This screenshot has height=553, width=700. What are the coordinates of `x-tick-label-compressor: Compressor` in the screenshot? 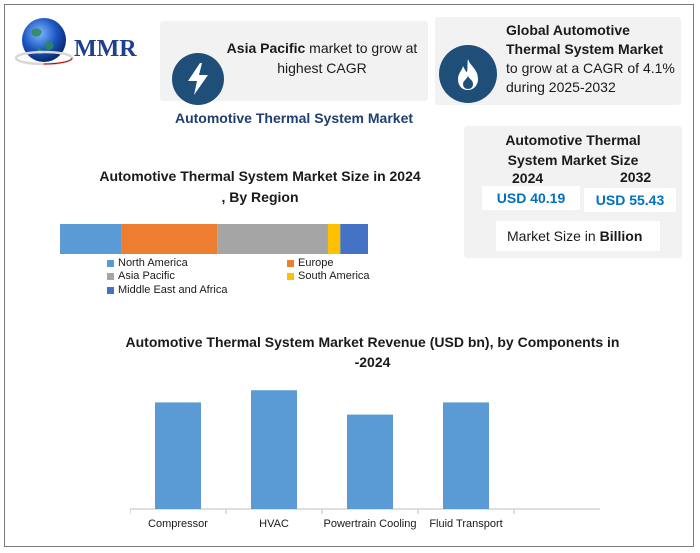 It's located at (178, 524).